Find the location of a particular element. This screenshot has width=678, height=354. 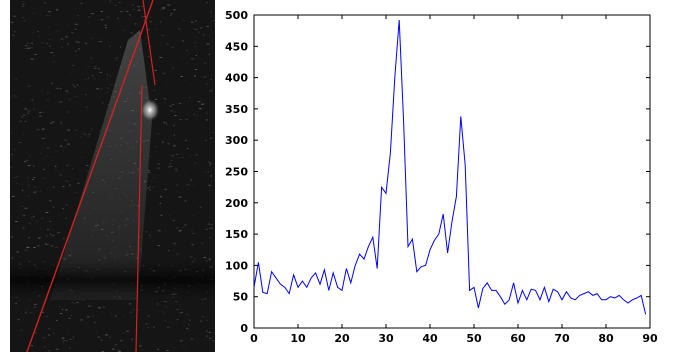

y-tick-label: 250 is located at coordinates (236, 172).